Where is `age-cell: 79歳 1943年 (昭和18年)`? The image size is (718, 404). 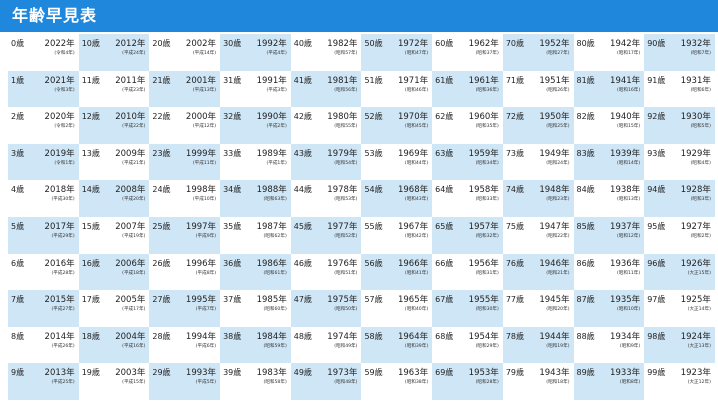 age-cell: 79歳 1943年 (昭和18年) is located at coordinates (538, 381).